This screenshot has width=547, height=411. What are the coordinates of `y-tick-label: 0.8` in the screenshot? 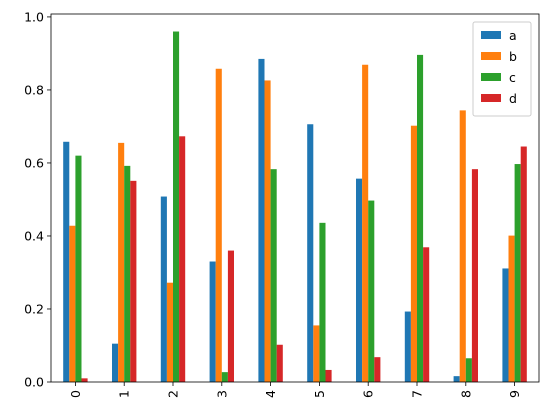 It's located at (34, 89).